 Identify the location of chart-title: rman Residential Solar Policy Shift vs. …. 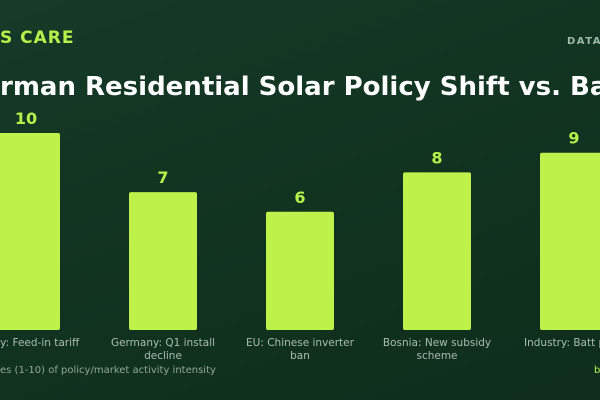
(300, 87).